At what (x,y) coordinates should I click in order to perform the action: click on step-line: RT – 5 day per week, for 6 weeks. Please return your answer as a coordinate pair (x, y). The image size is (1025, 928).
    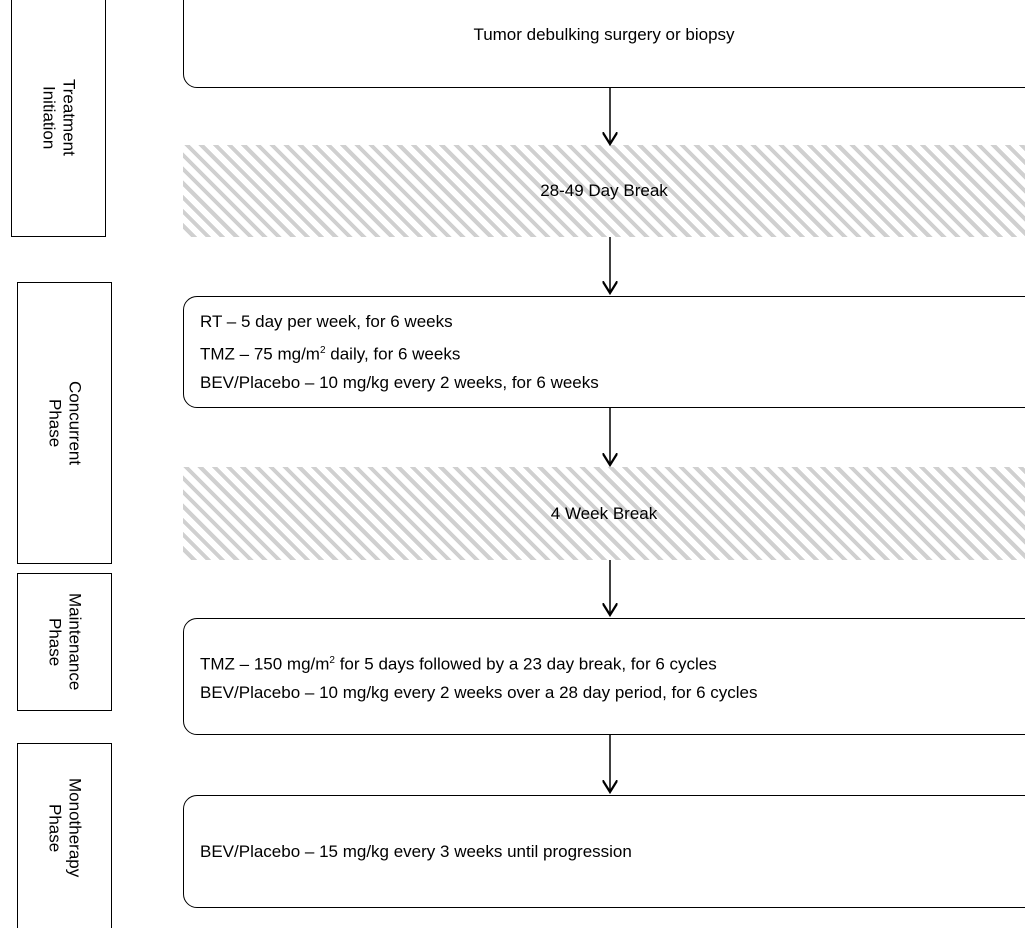
    Looking at the image, I should click on (399, 321).